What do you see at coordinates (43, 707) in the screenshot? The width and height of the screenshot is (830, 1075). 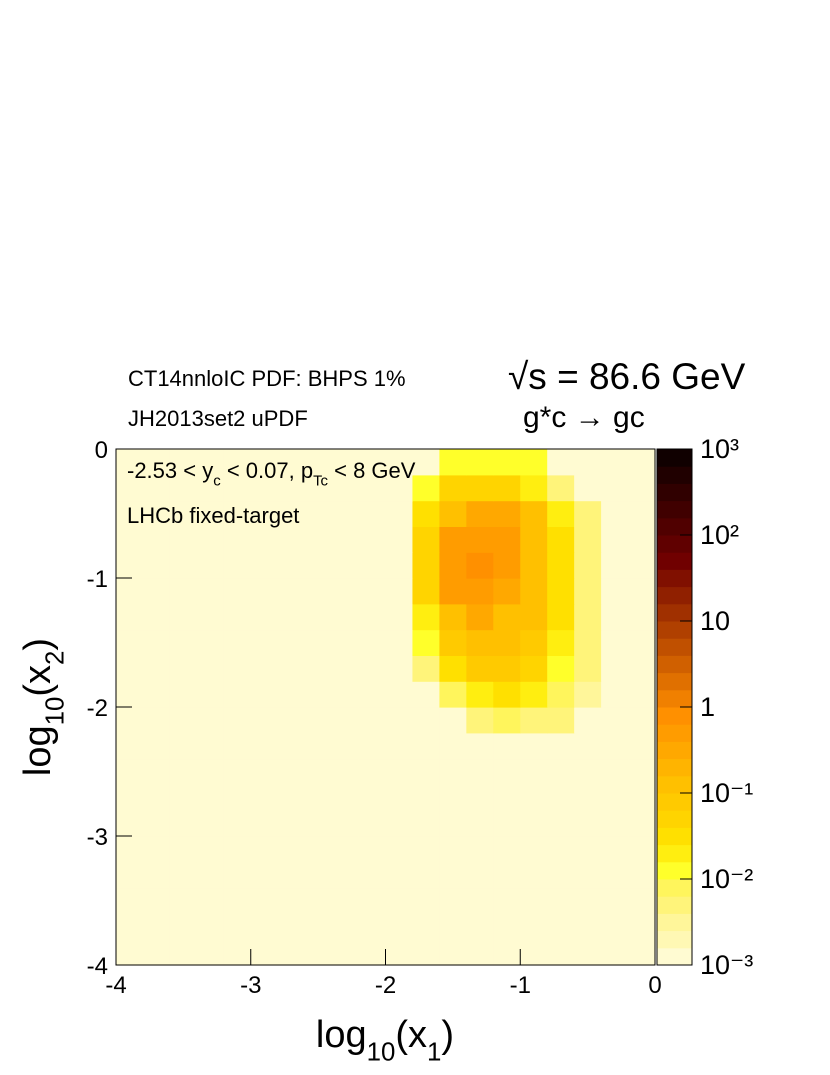 I see `y-axis-title: log10(x2)` at bounding box center [43, 707].